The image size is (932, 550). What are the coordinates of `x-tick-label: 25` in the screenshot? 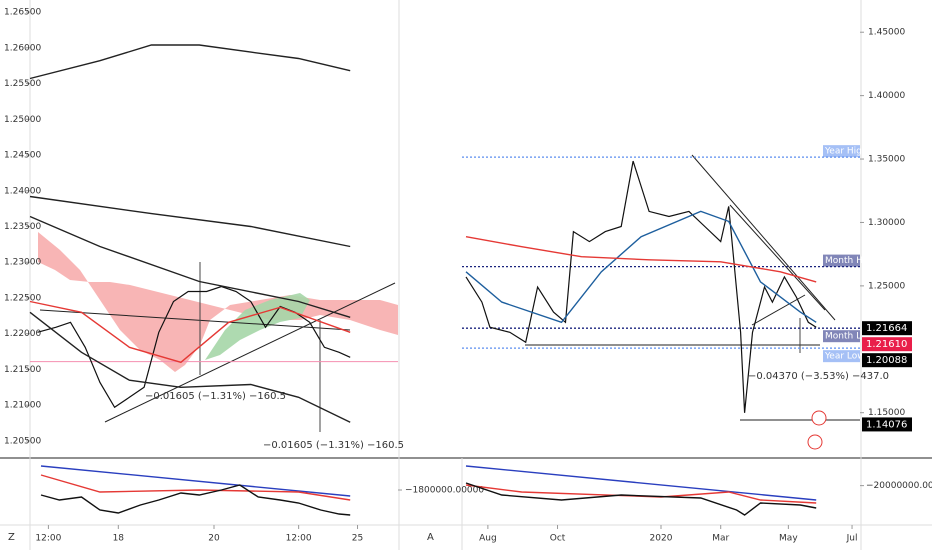 It's located at (357, 539).